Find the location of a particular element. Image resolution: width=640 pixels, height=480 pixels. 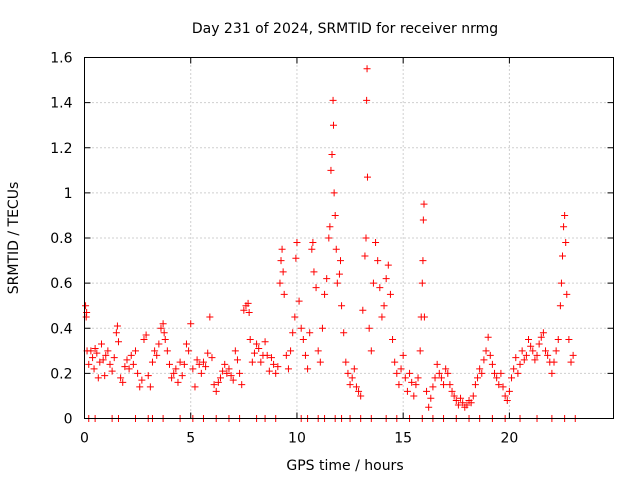

x-tick-label: 15 is located at coordinates (403, 439).